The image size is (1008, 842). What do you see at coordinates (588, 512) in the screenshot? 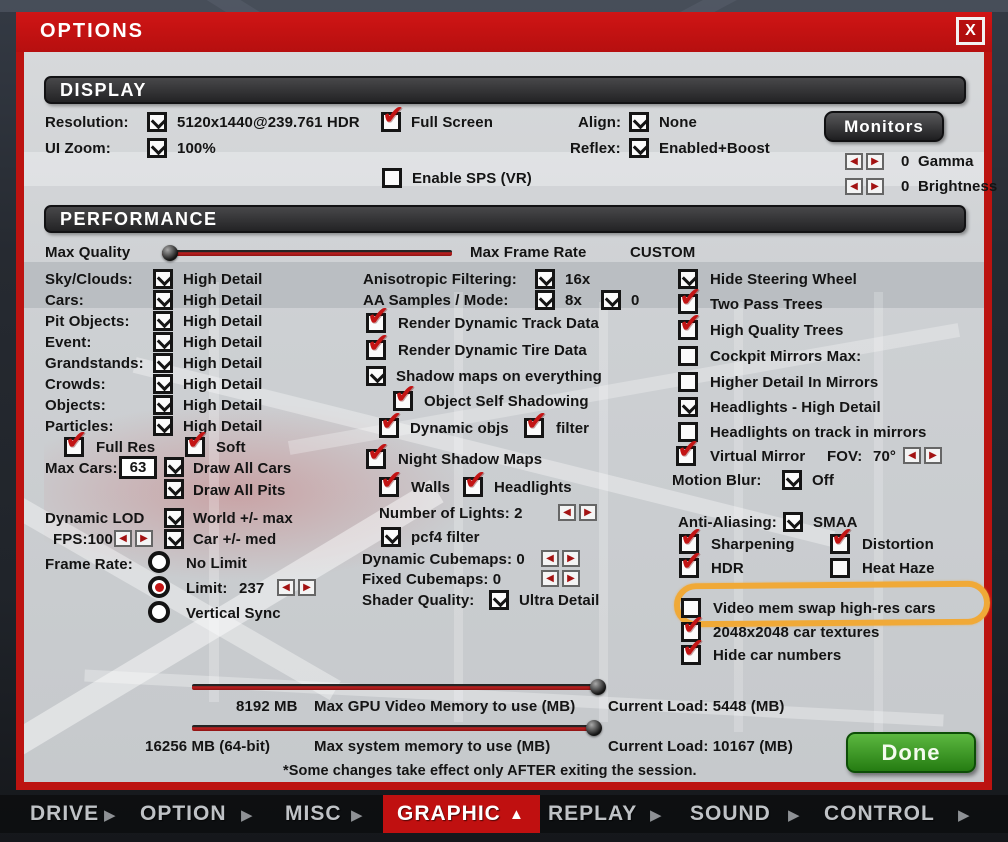
I see `num-lights-increase-button: ▶` at bounding box center [588, 512].